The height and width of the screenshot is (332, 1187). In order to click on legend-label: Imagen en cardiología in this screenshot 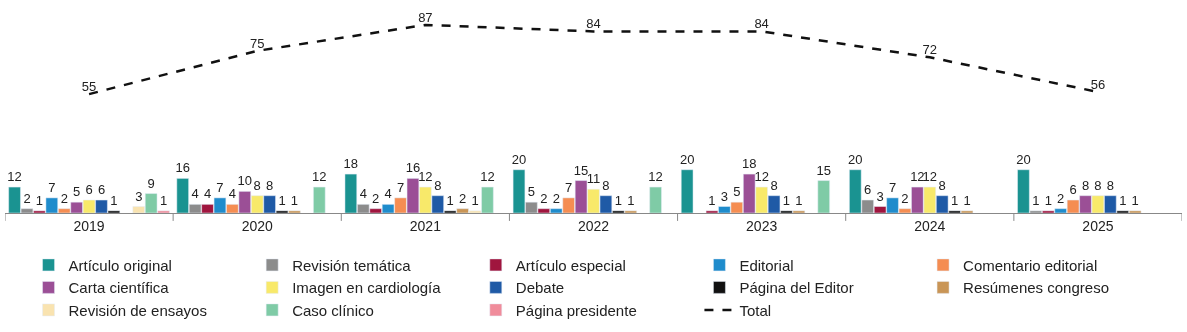, I will do `click(367, 288)`.